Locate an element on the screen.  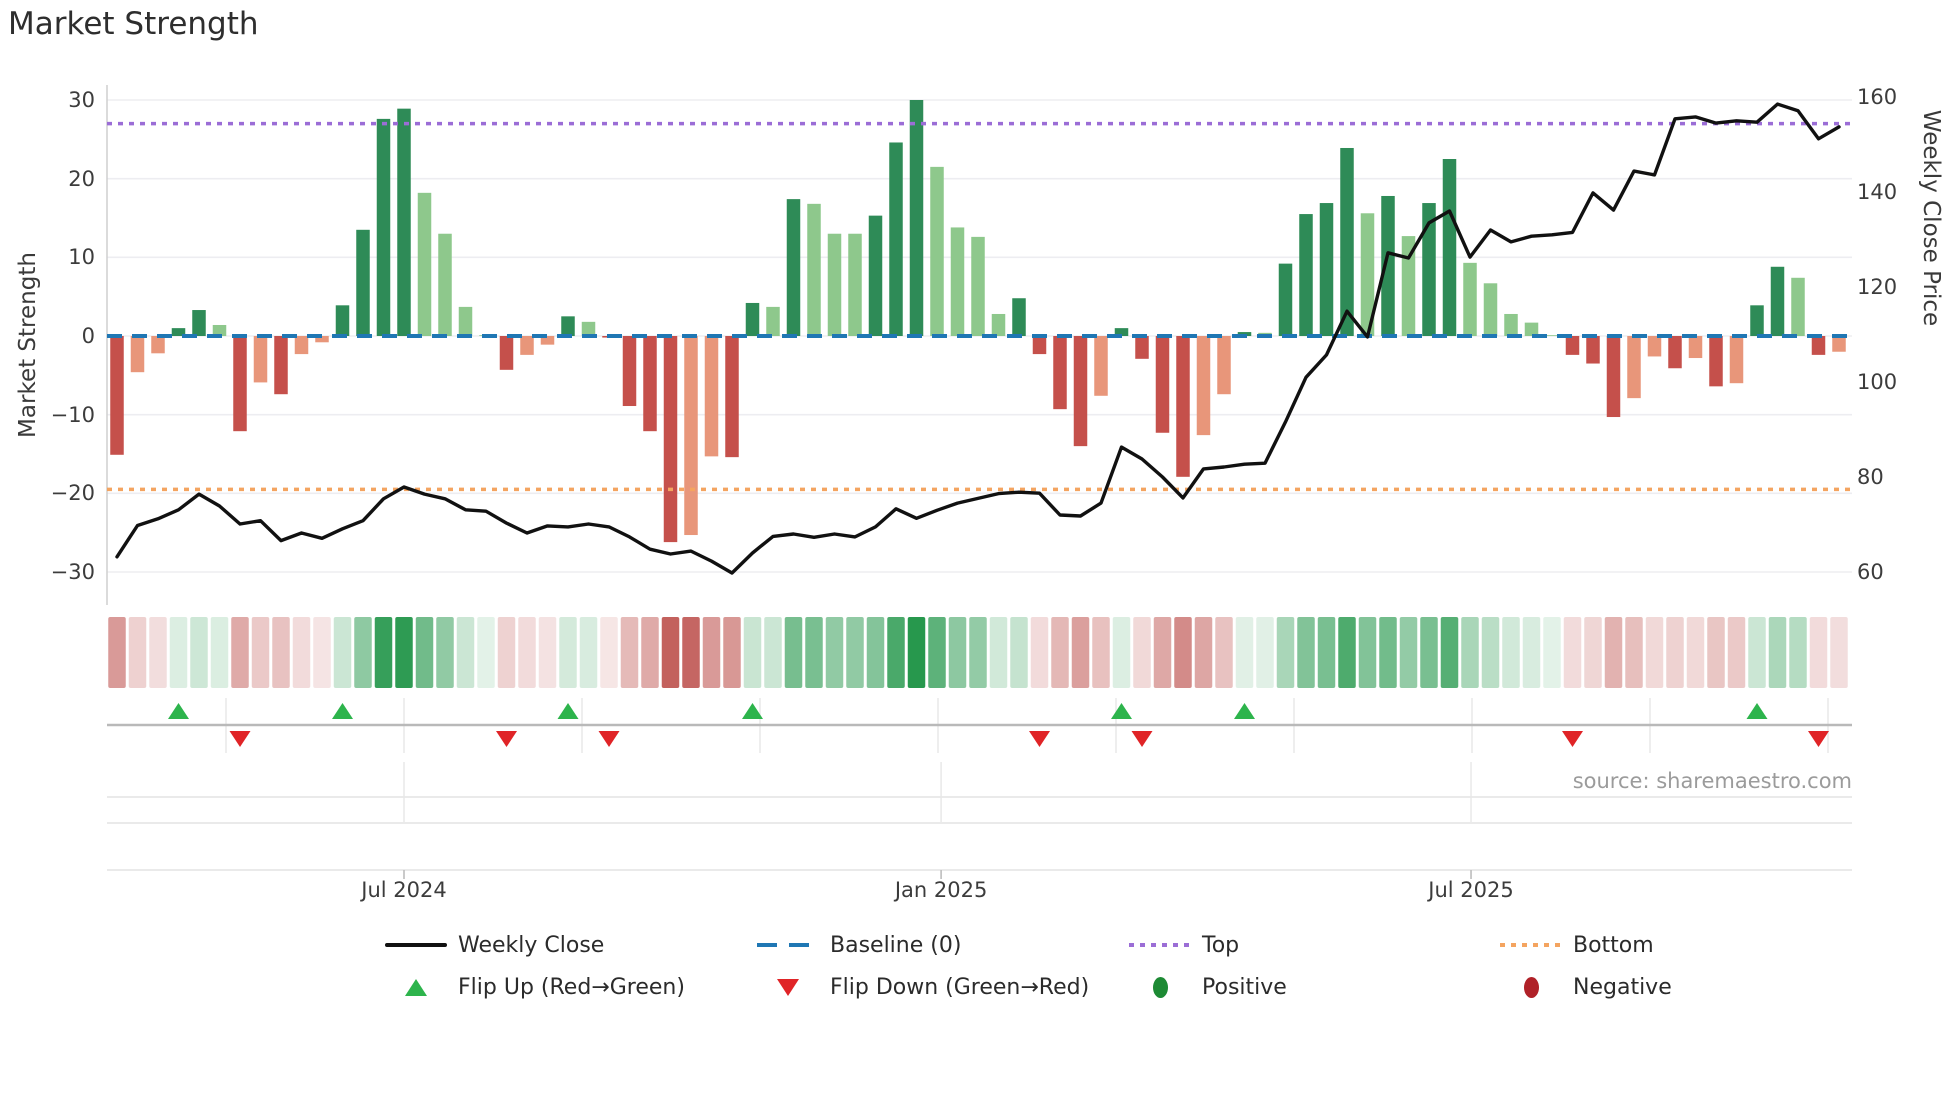
baseline-dash-icon is located at coordinates (788, 945).